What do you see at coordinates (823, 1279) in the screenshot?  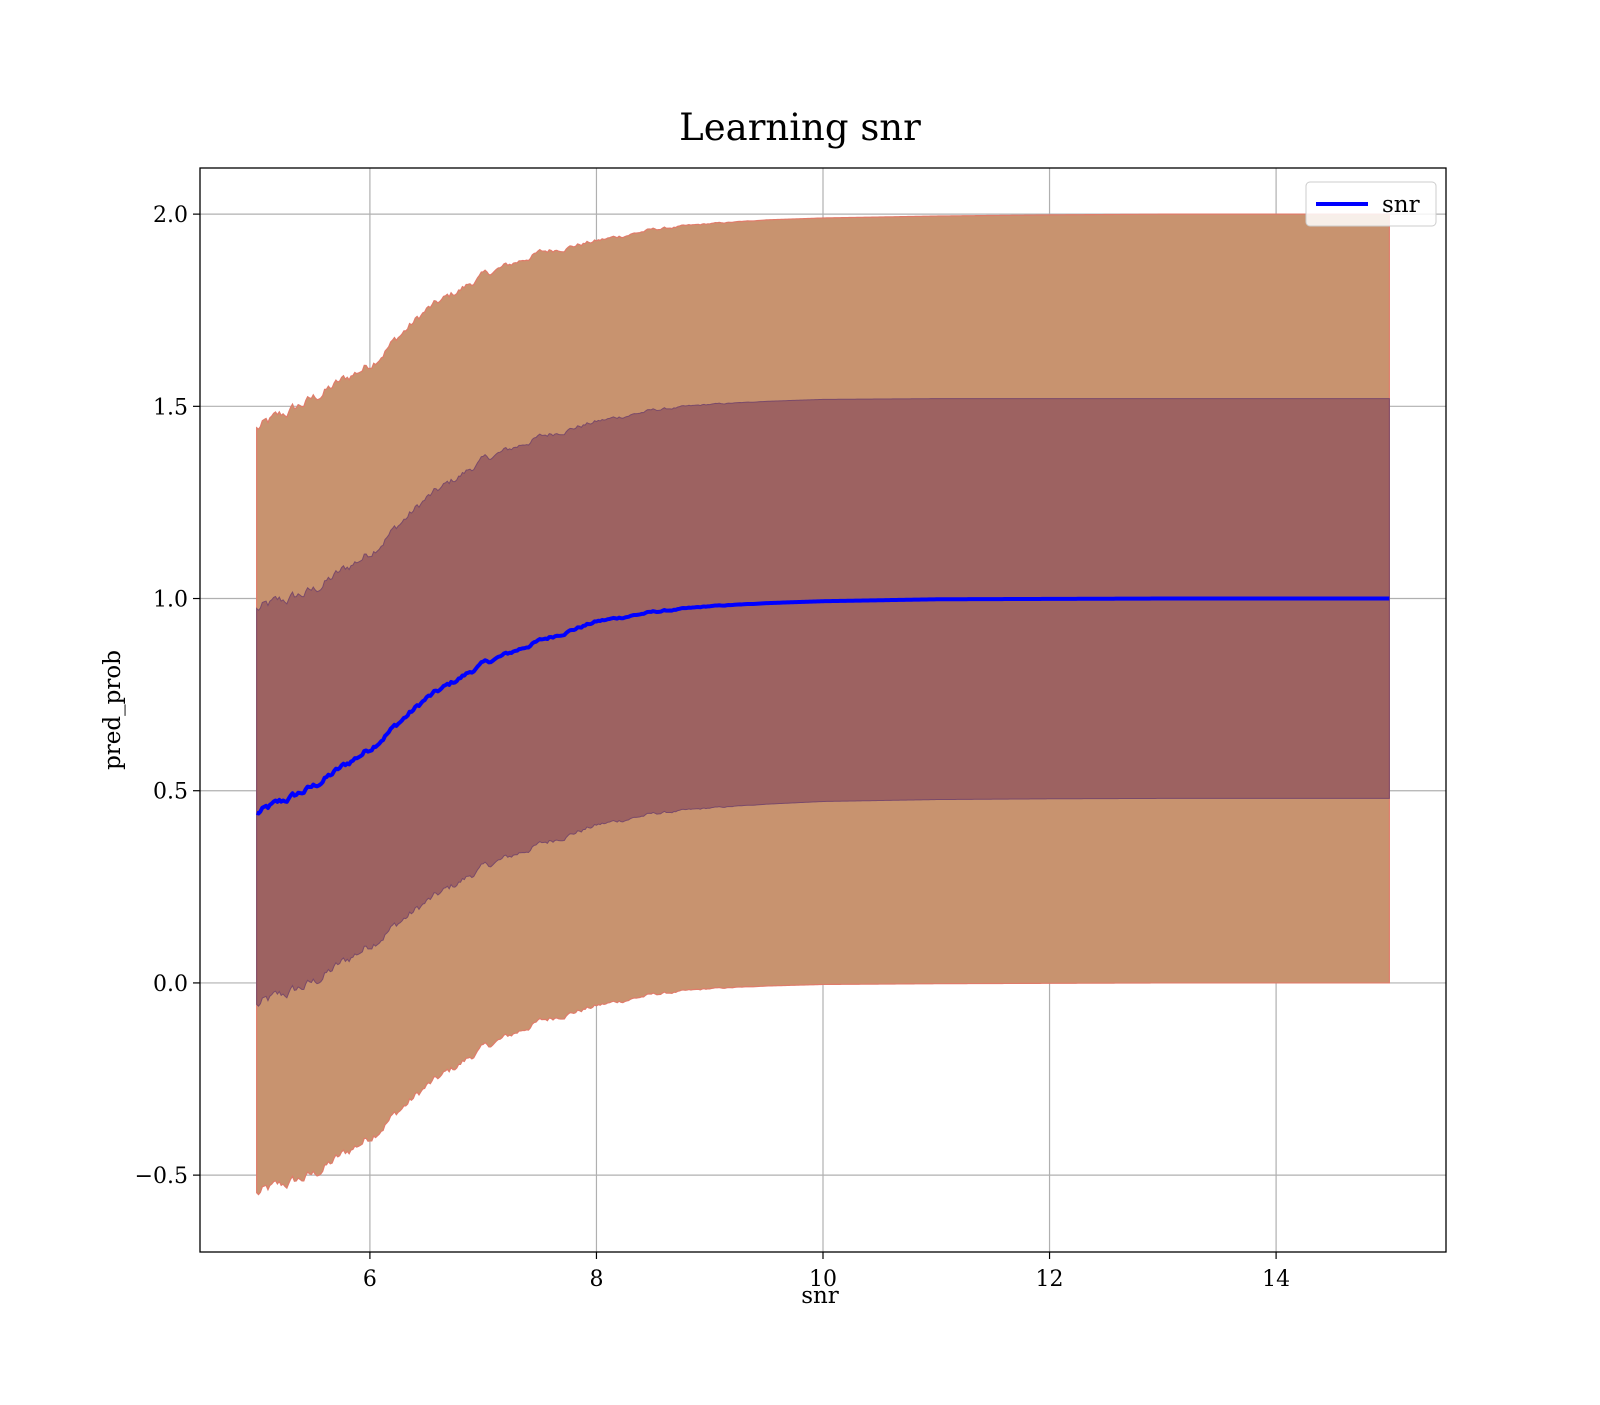 I see `x-tick-label-2: 10` at bounding box center [823, 1279].